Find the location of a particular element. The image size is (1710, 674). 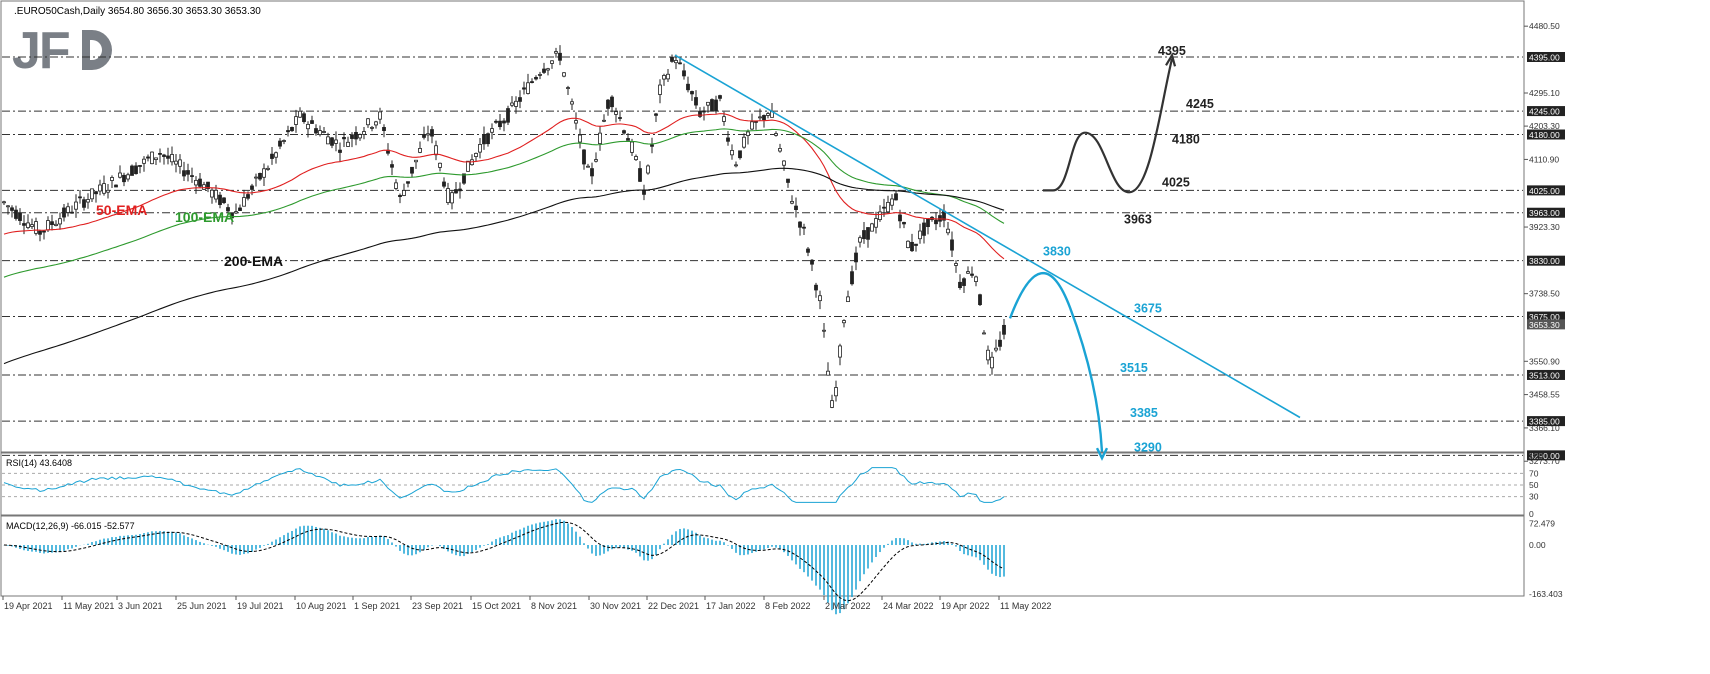

ema50-label: 50-EMA is located at coordinates (121, 210).